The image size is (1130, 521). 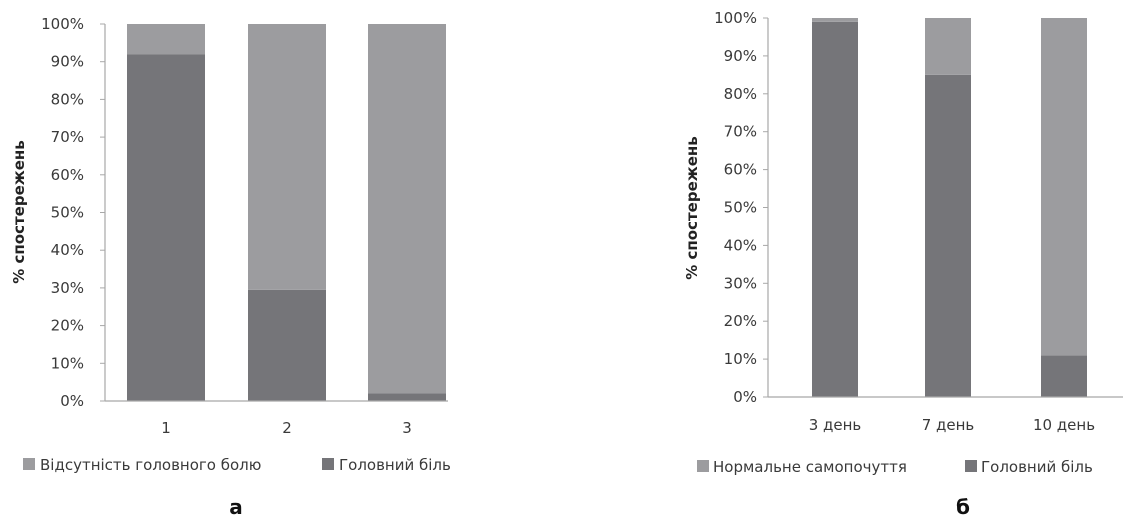 What do you see at coordinates (1037, 467) in the screenshot?
I see `legend-label-headache-b: Головний біль` at bounding box center [1037, 467].